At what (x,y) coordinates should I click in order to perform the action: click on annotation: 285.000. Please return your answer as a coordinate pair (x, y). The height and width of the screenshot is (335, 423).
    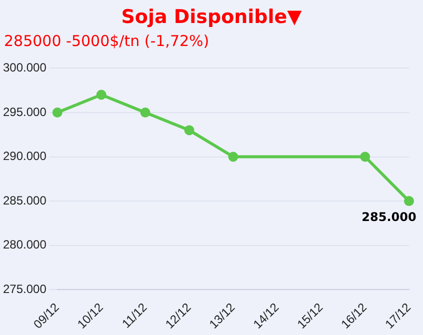
    Looking at the image, I should click on (389, 217).